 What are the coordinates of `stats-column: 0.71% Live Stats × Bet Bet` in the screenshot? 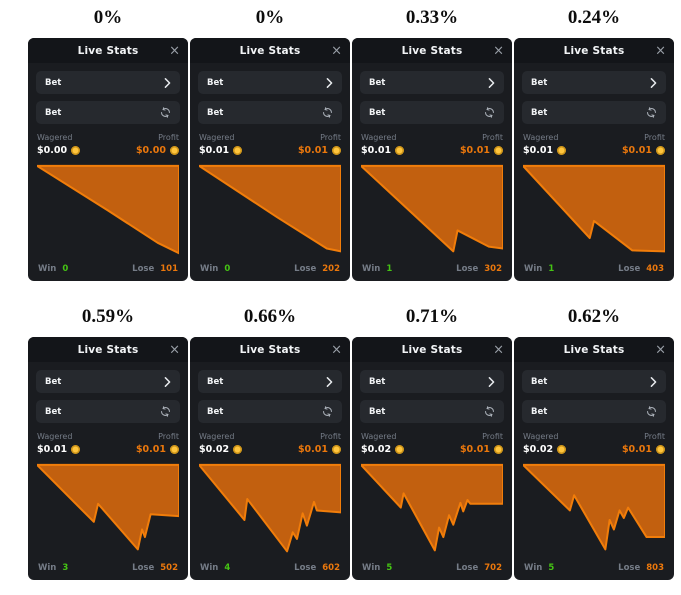 It's located at (432, 441).